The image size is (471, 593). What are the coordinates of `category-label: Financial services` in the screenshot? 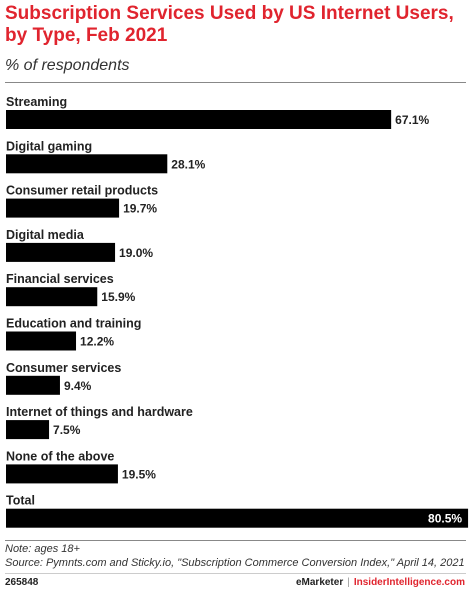 It's located at (60, 279).